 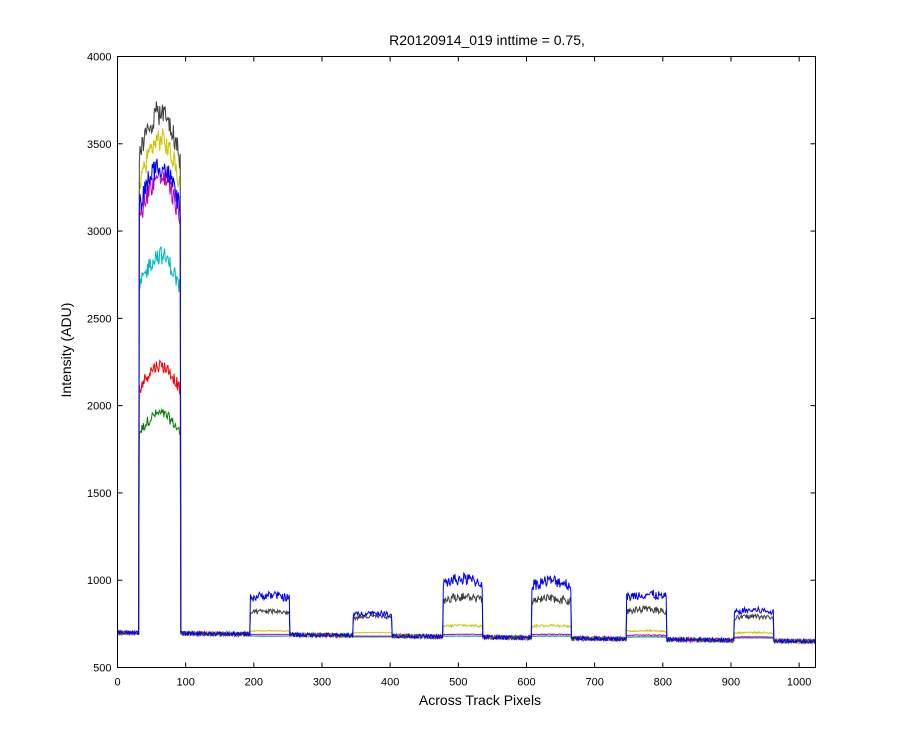 I want to click on y-tick-label: 2000, so click(x=99, y=407).